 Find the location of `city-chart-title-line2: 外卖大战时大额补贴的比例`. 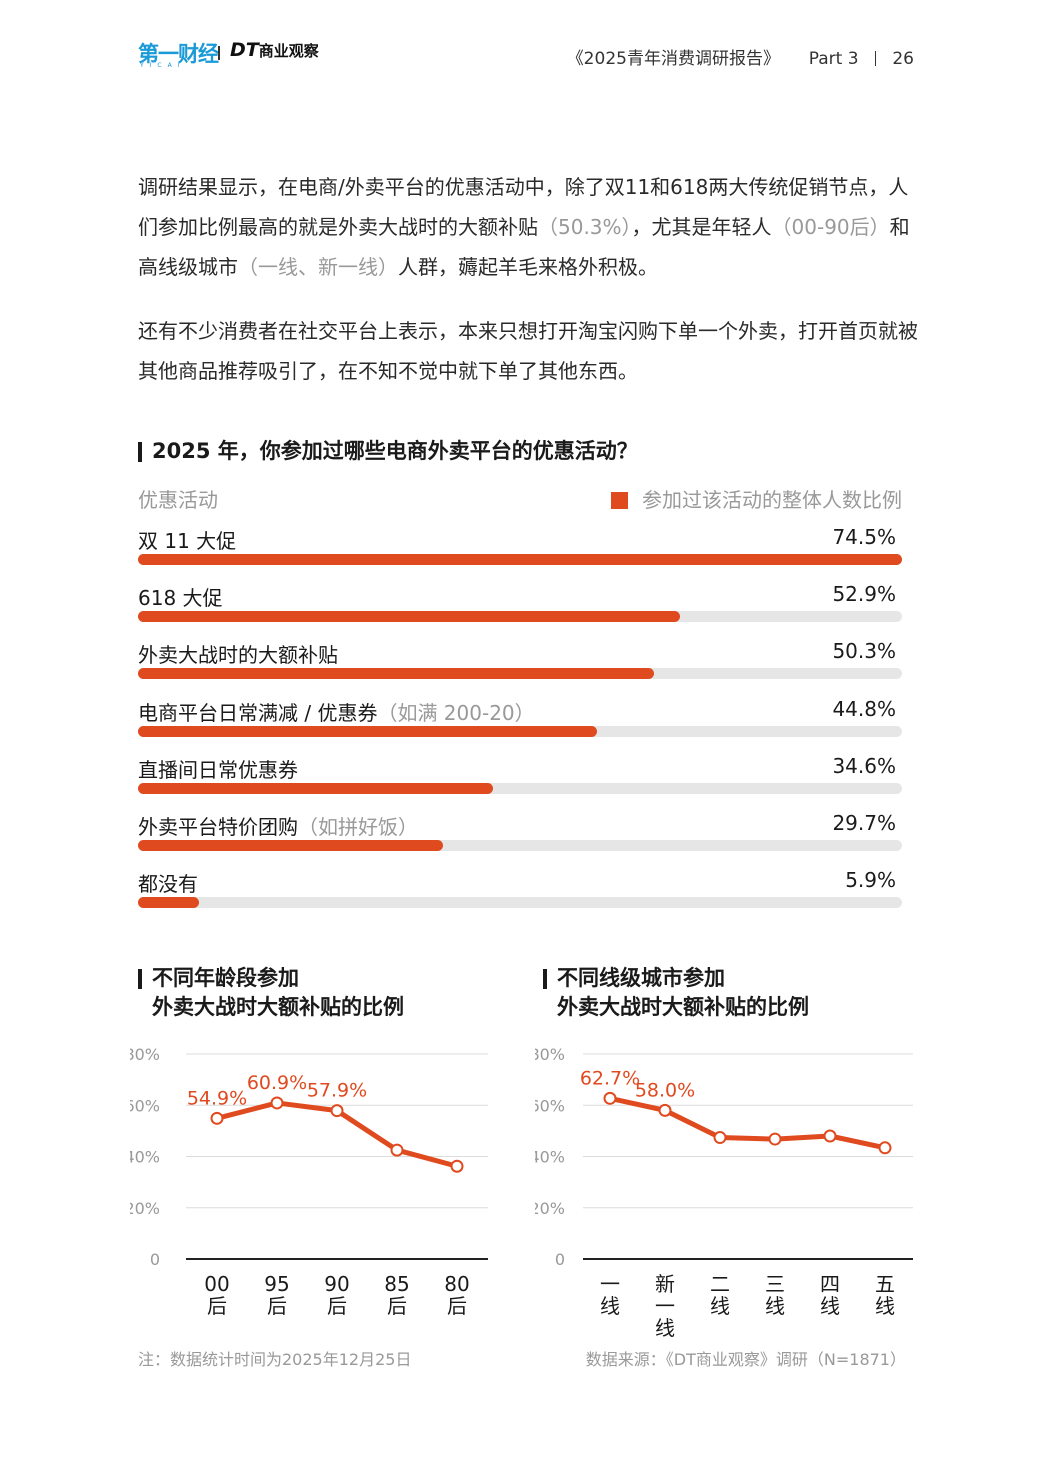

city-chart-title-line2: 外卖大战时大额补贴的比例 is located at coordinates (683, 1007).